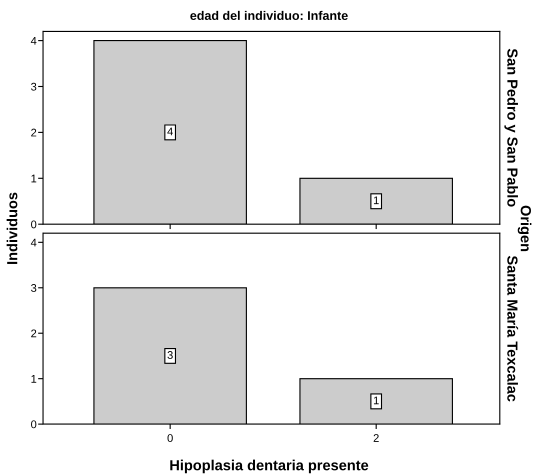 Image resolution: width=538 pixels, height=476 pixels. What do you see at coordinates (12, 228) in the screenshot?
I see `y-axis-title: Individuos` at bounding box center [12, 228].